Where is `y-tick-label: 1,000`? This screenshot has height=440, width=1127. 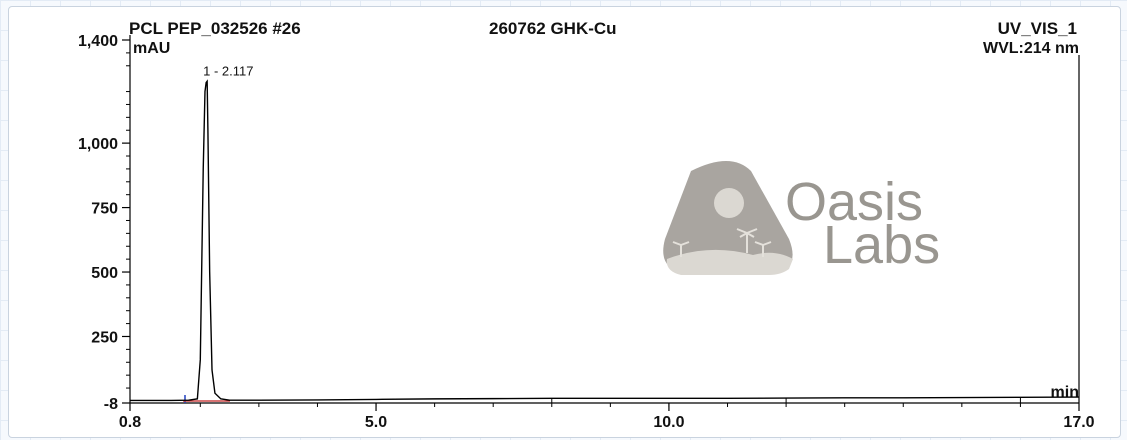 y-tick-label: 1,000 is located at coordinates (98, 144).